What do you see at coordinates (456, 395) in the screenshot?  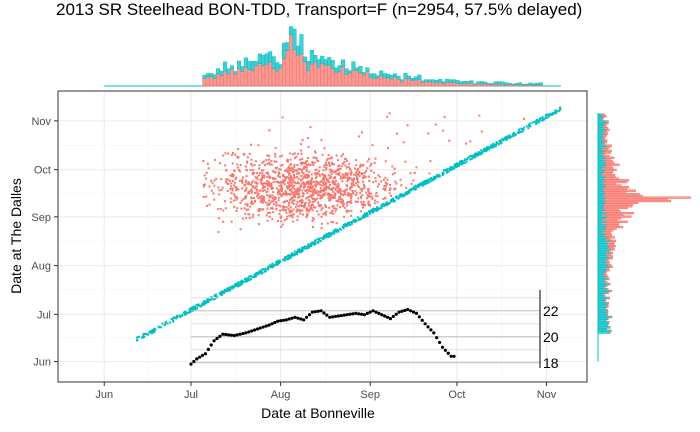 I see `x-tick-label: Oct` at bounding box center [456, 395].